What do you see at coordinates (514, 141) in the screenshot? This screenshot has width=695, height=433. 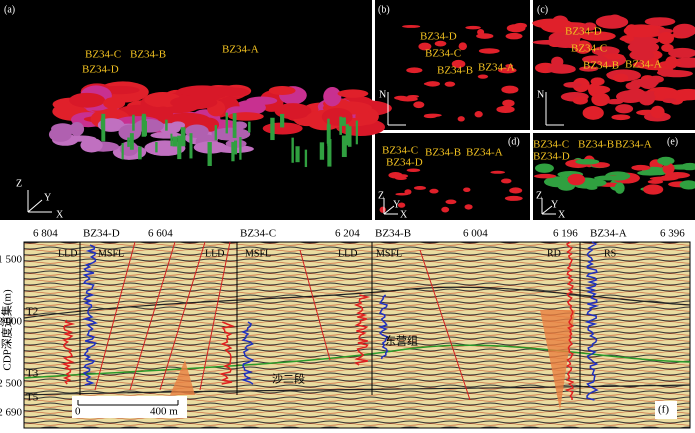 I see `panel-label: (d)` at bounding box center [514, 141].